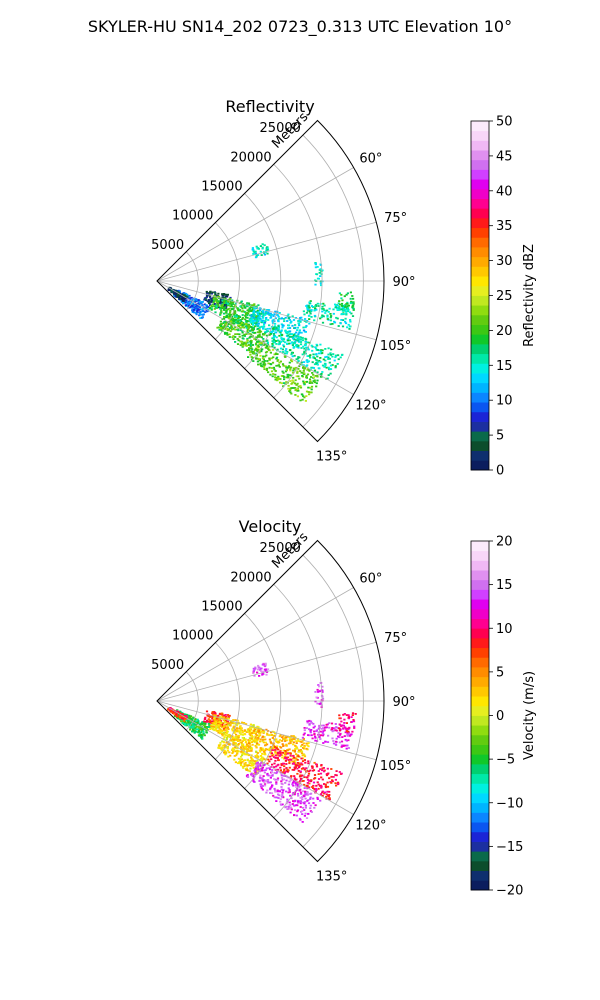 This screenshot has width=600, height=1000. I want to click on vel-title: Velocity, so click(270, 526).